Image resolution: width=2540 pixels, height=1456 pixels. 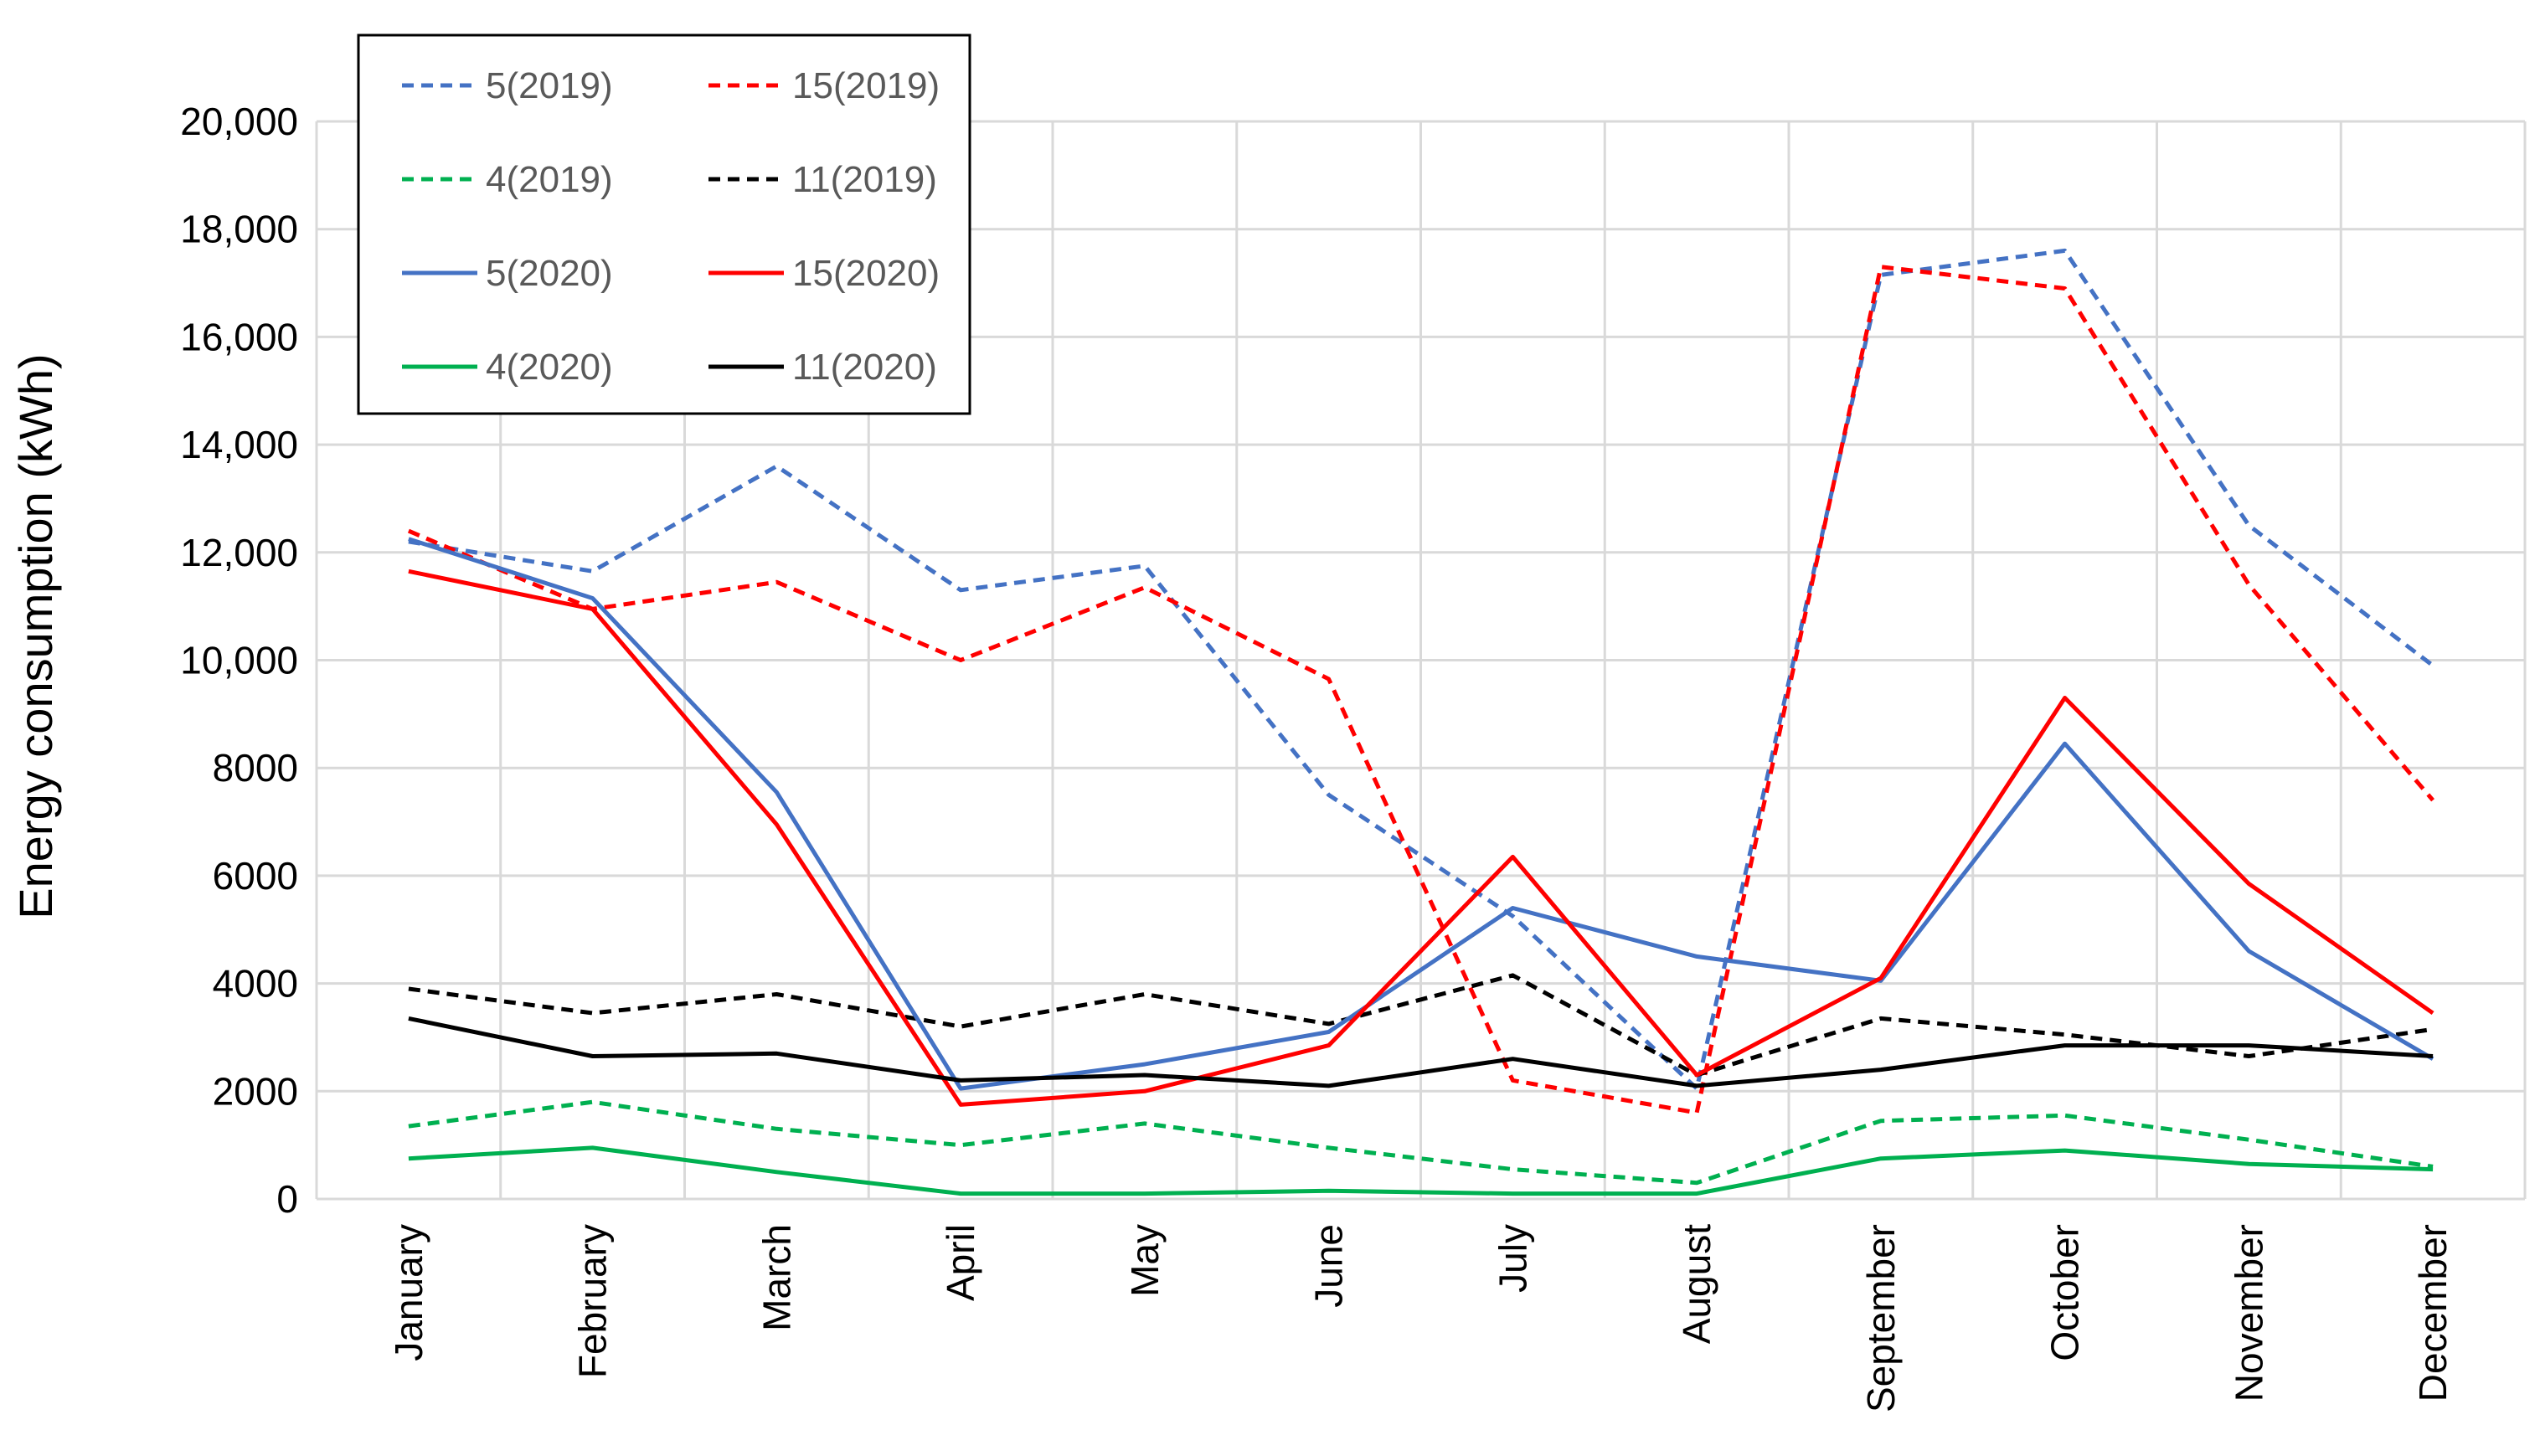 I want to click on x-tick-label: February, so click(x=593, y=1301).